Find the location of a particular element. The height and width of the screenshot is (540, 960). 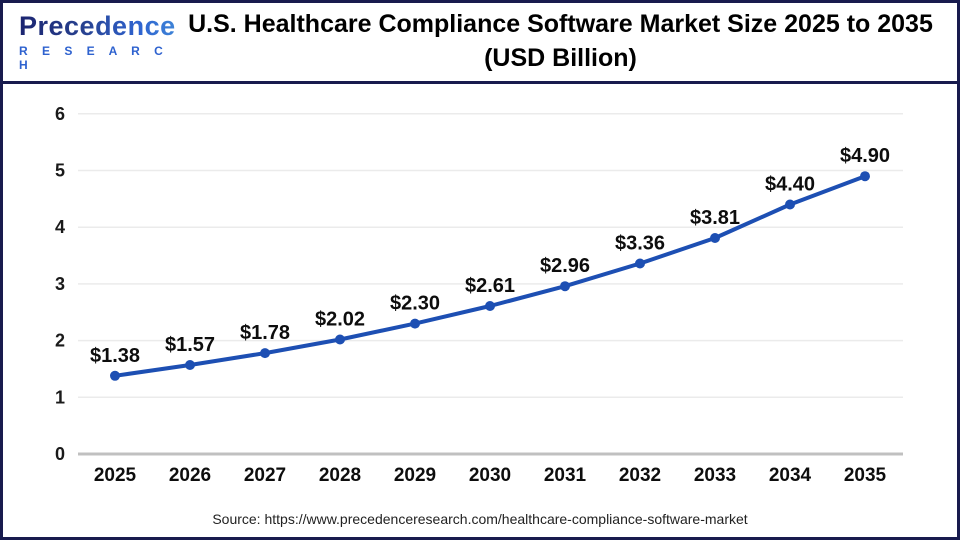

y-tick-label: 6 is located at coordinates (60, 114).